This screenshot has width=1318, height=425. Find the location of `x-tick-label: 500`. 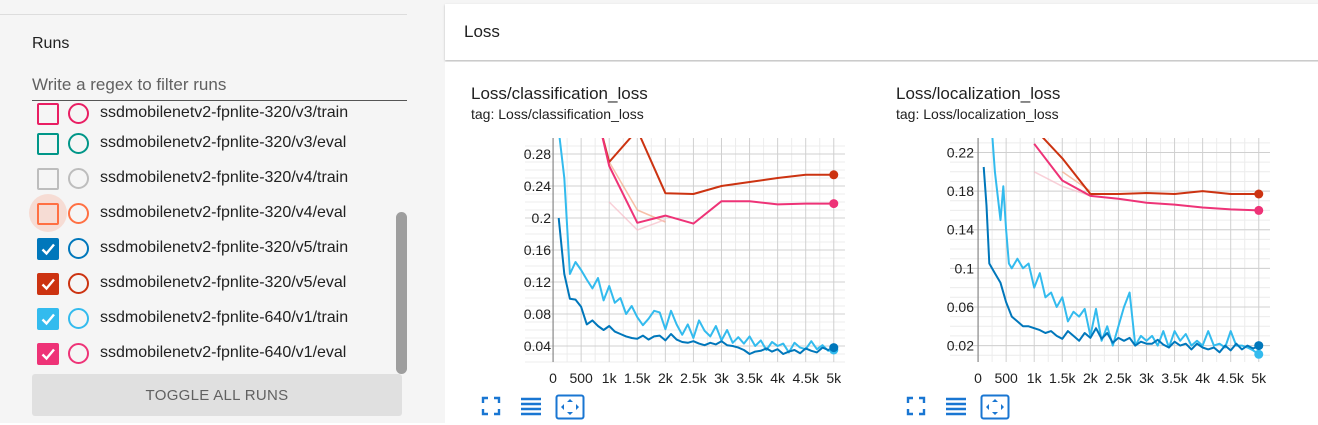

x-tick-label: 500 is located at coordinates (1006, 378).